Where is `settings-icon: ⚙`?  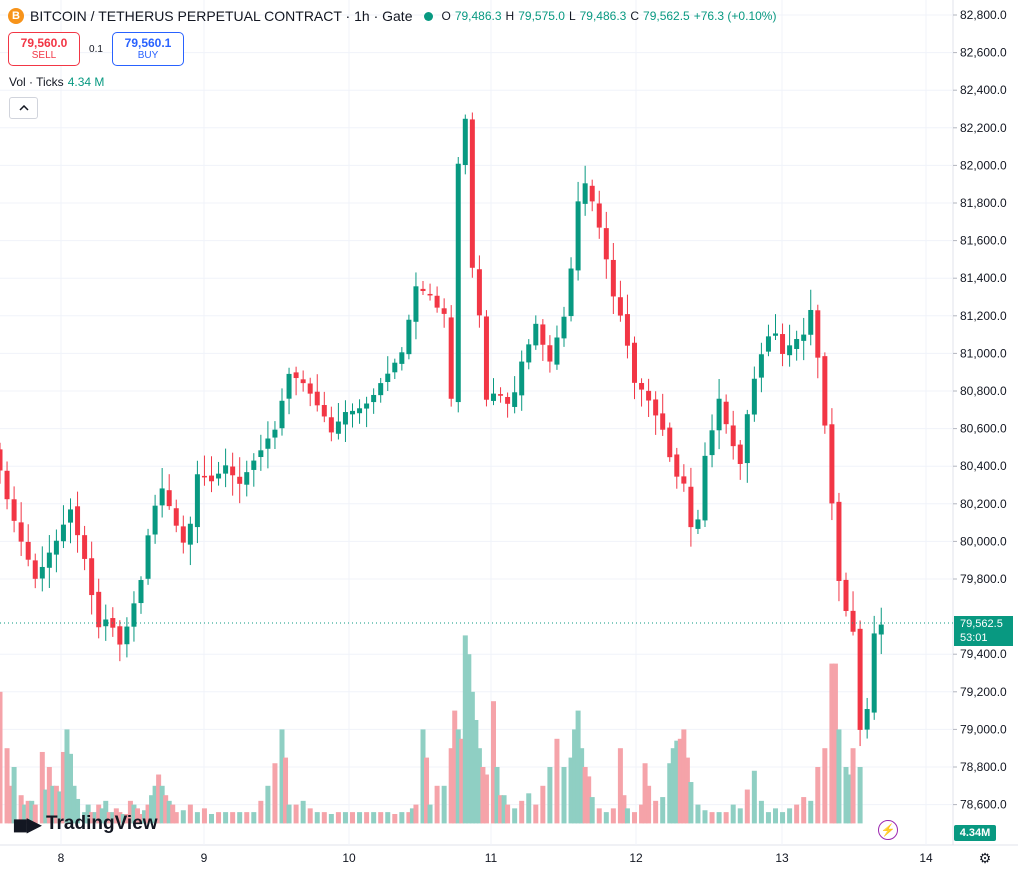
settings-icon: ⚙ is located at coordinates (985, 857).